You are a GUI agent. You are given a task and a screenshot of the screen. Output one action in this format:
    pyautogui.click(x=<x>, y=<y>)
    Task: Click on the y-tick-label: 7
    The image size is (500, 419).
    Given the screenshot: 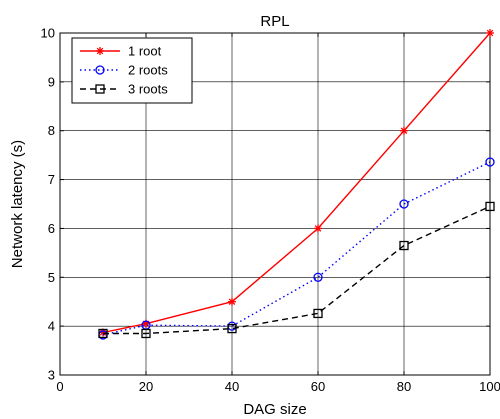 What is the action you would take?
    pyautogui.click(x=51, y=179)
    